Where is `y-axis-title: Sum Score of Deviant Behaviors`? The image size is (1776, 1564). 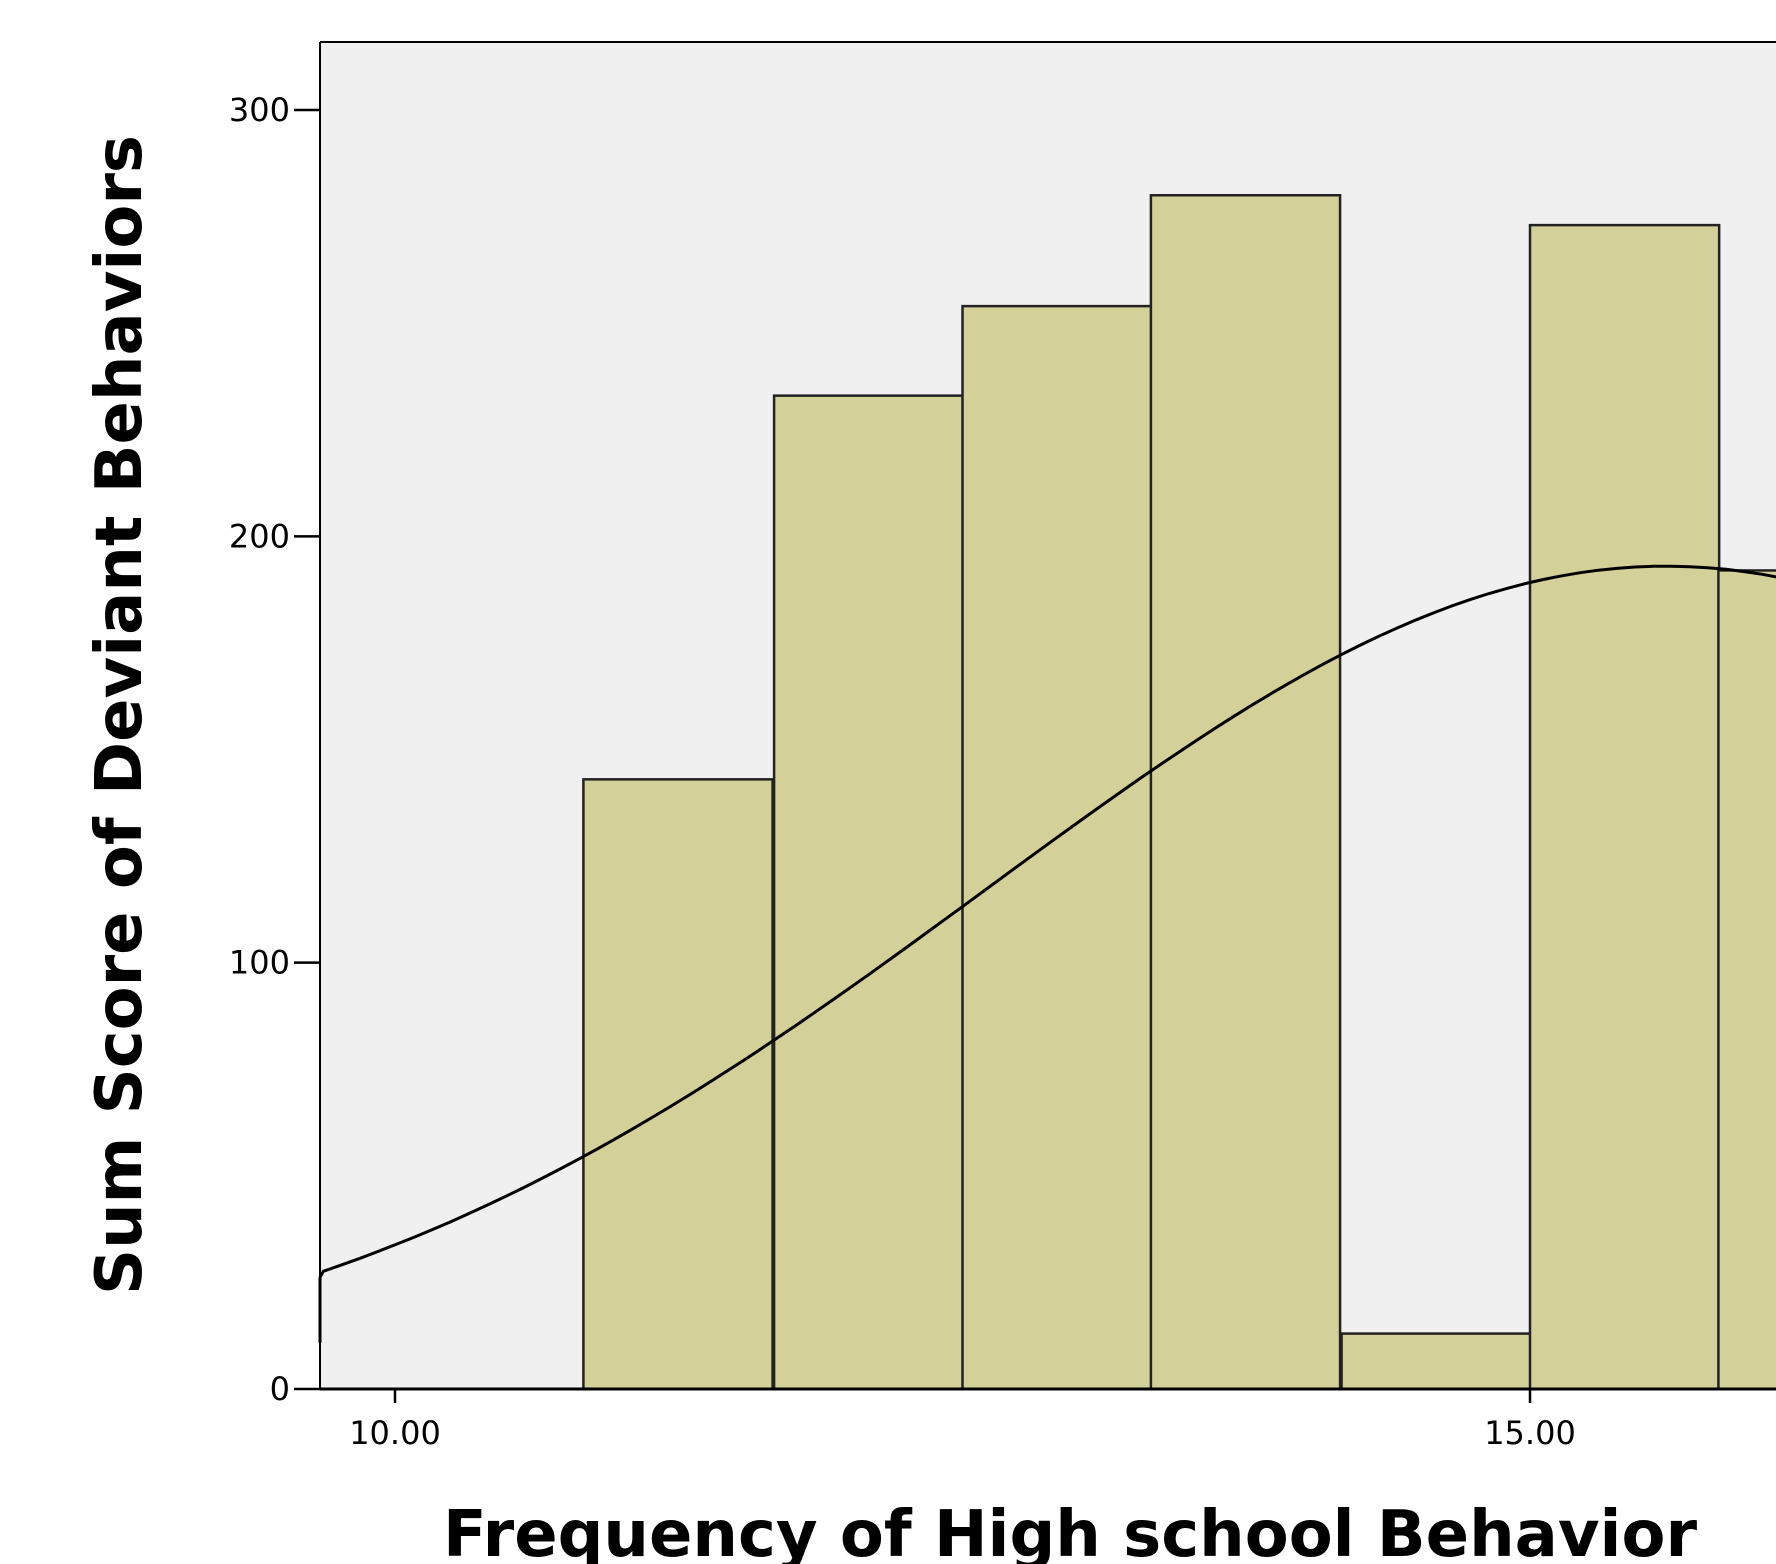
y-axis-title: Sum Score of Deviant Behaviors is located at coordinates (120, 715).